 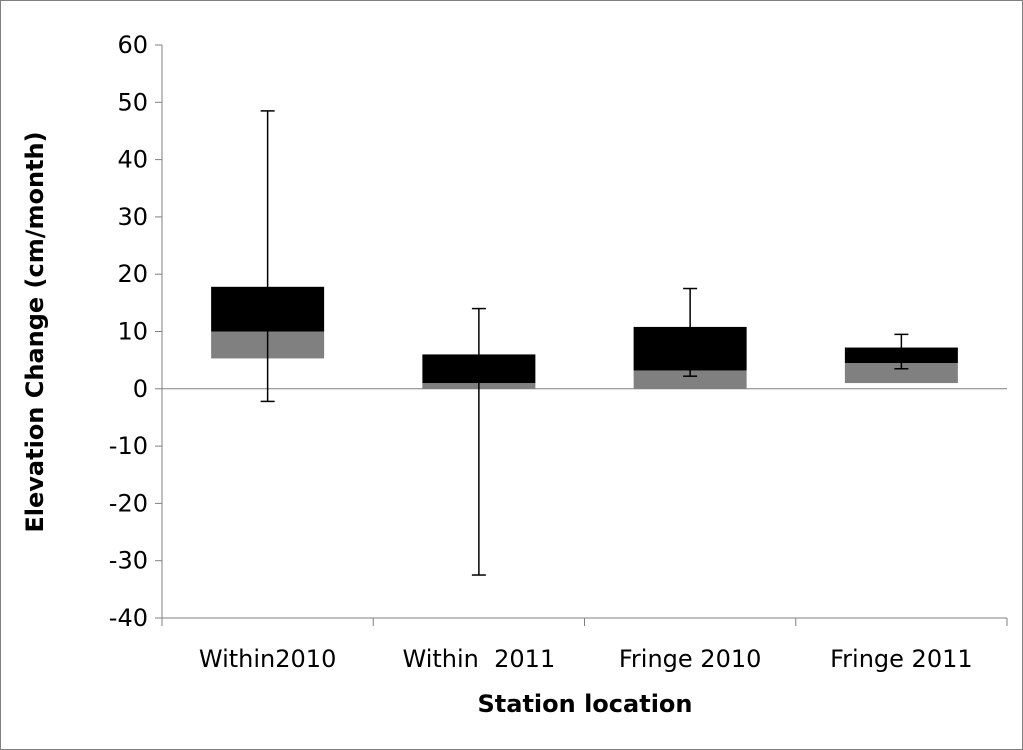 What do you see at coordinates (690, 659) in the screenshot?
I see `x-tick-label: Fringe 2010` at bounding box center [690, 659].